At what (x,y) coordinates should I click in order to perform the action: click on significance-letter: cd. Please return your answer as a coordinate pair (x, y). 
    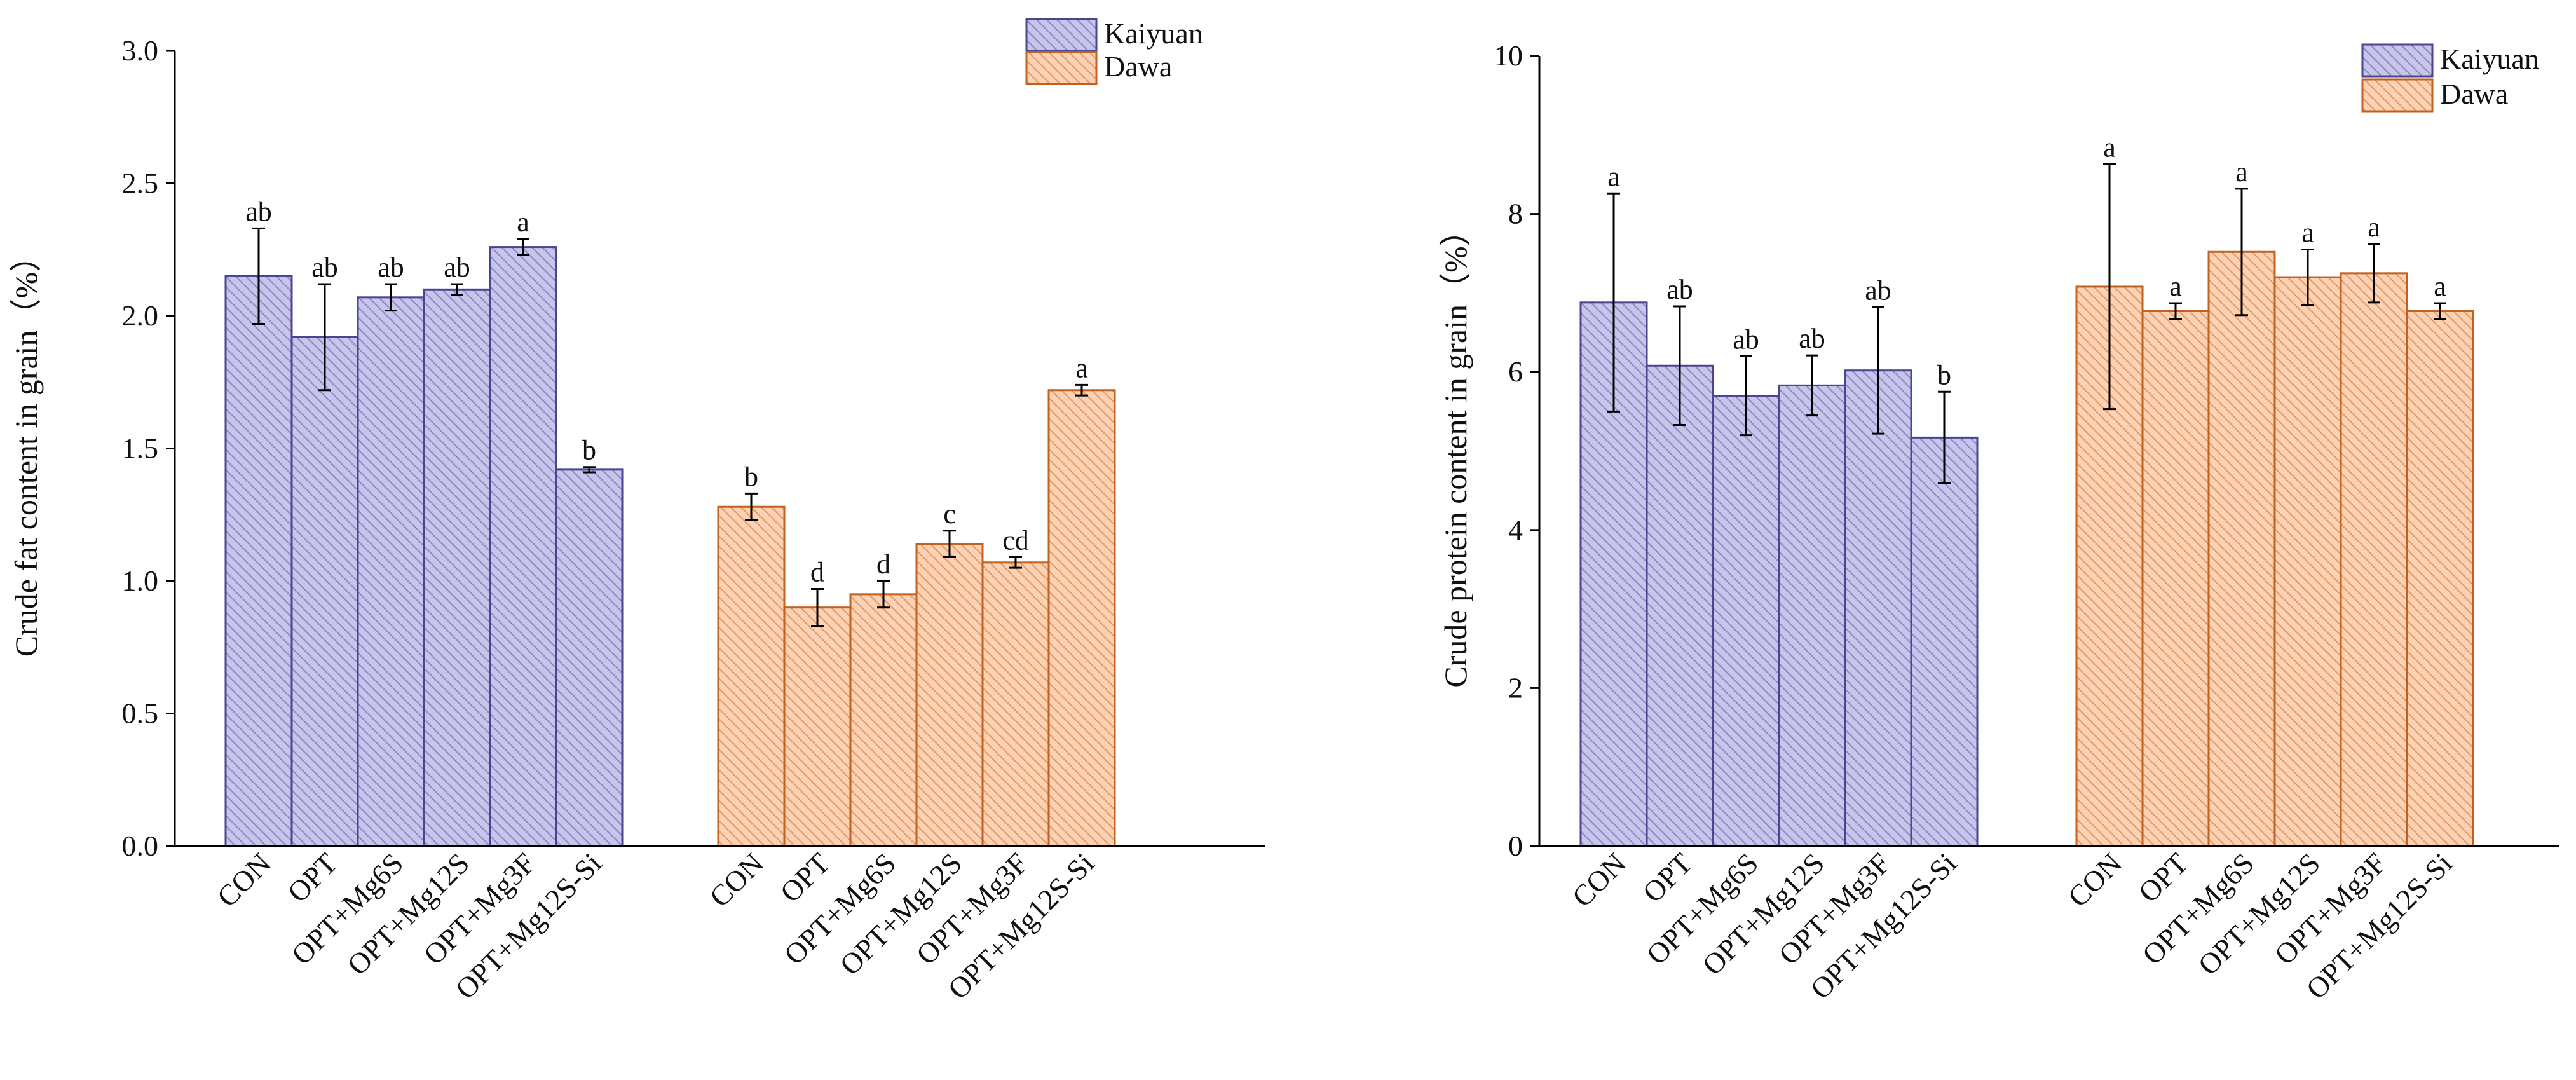
    Looking at the image, I should click on (1015, 540).